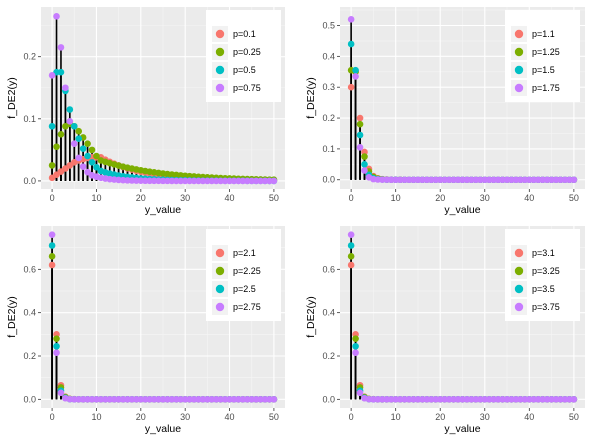 Image resolution: width=598 pixels, height=437 pixels. Describe the element at coordinates (141, 198) in the screenshot. I see `x-tick-label: 20` at that location.